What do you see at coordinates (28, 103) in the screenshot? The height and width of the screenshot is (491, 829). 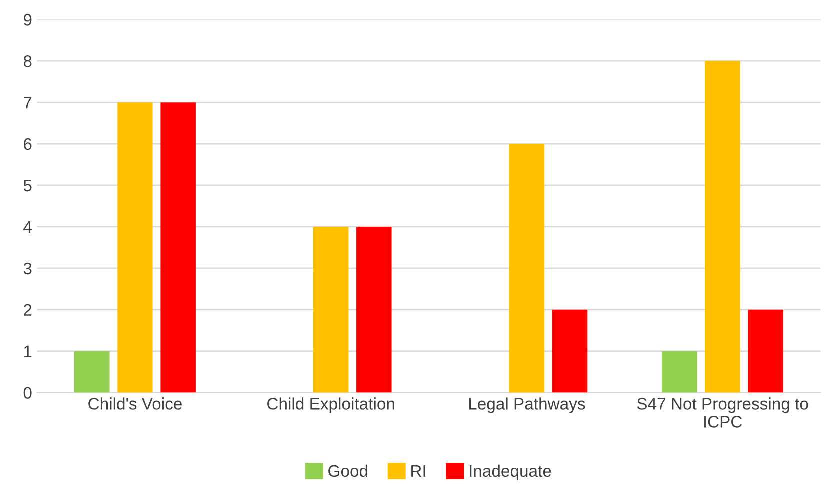 I see `y-tick-label: 7` at bounding box center [28, 103].